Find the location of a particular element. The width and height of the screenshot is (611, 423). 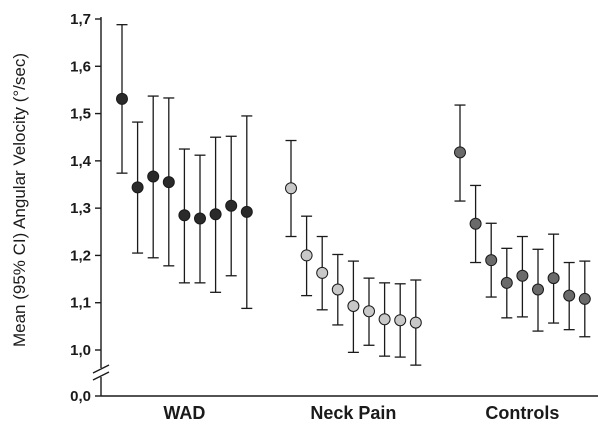

series-controls is located at coordinates (522, 221).